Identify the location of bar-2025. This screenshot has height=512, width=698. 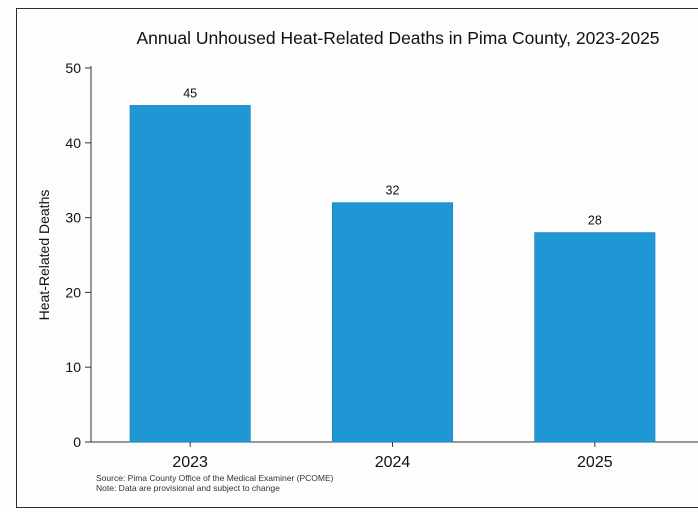
(595, 337).